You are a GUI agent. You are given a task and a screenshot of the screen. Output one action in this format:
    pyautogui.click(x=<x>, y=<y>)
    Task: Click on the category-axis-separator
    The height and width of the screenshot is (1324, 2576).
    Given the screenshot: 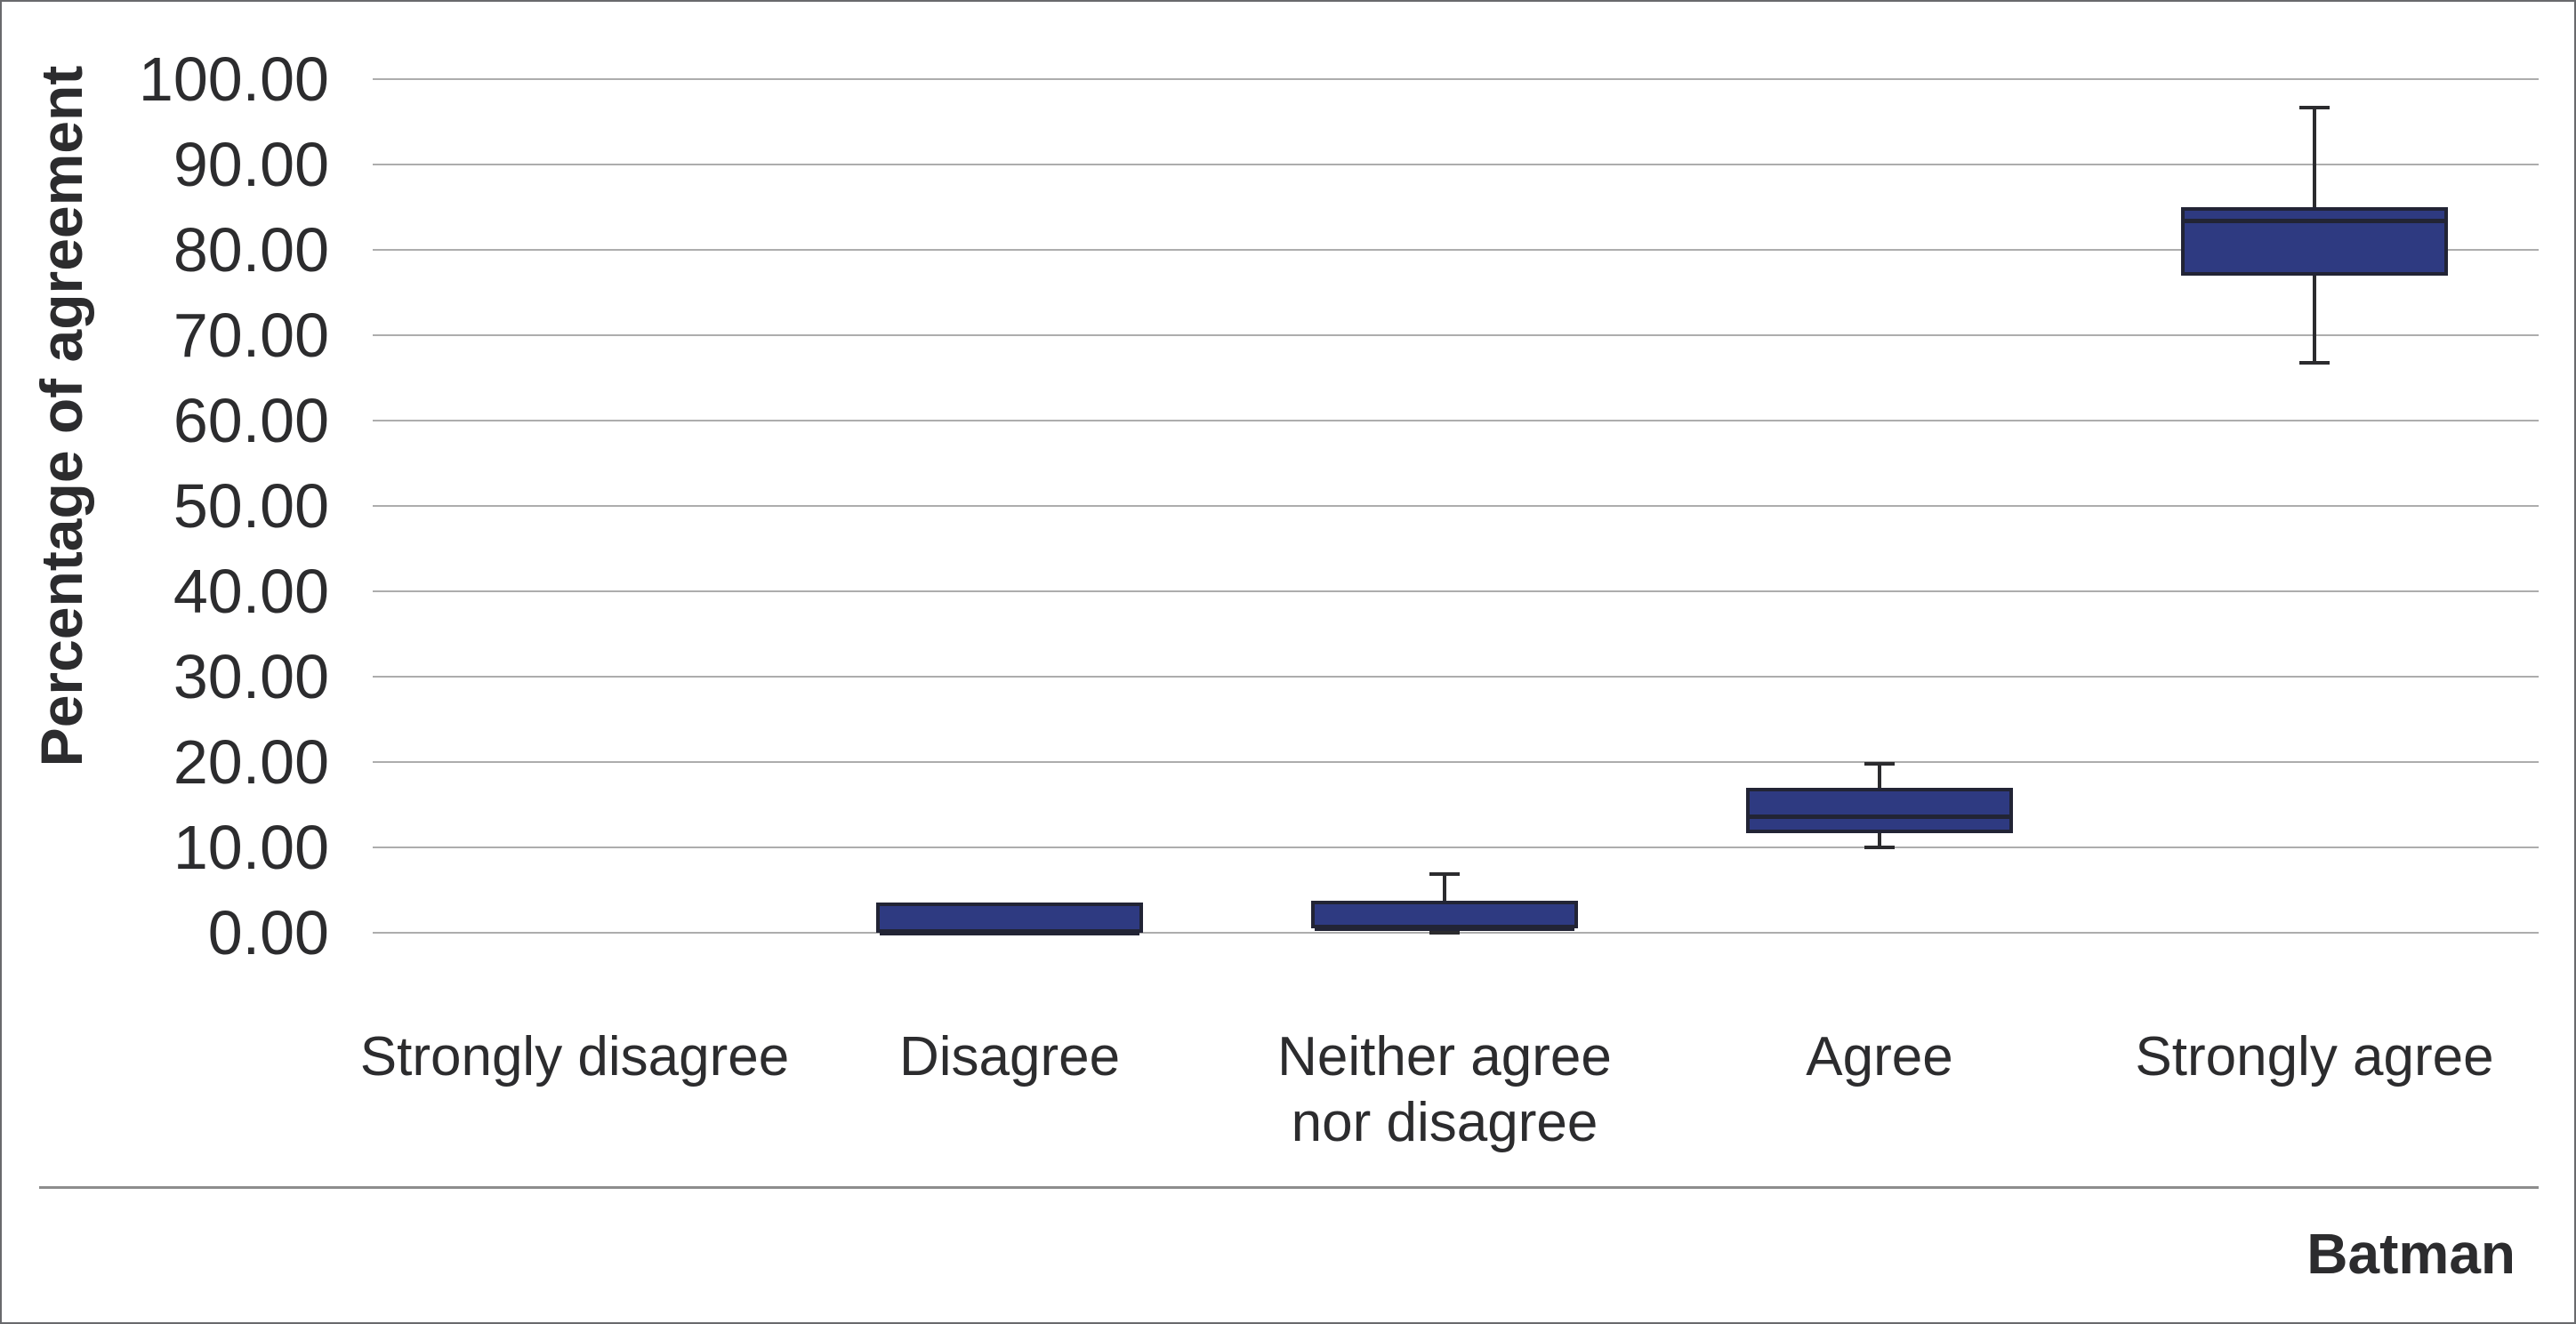 What is the action you would take?
    pyautogui.click(x=1289, y=1187)
    